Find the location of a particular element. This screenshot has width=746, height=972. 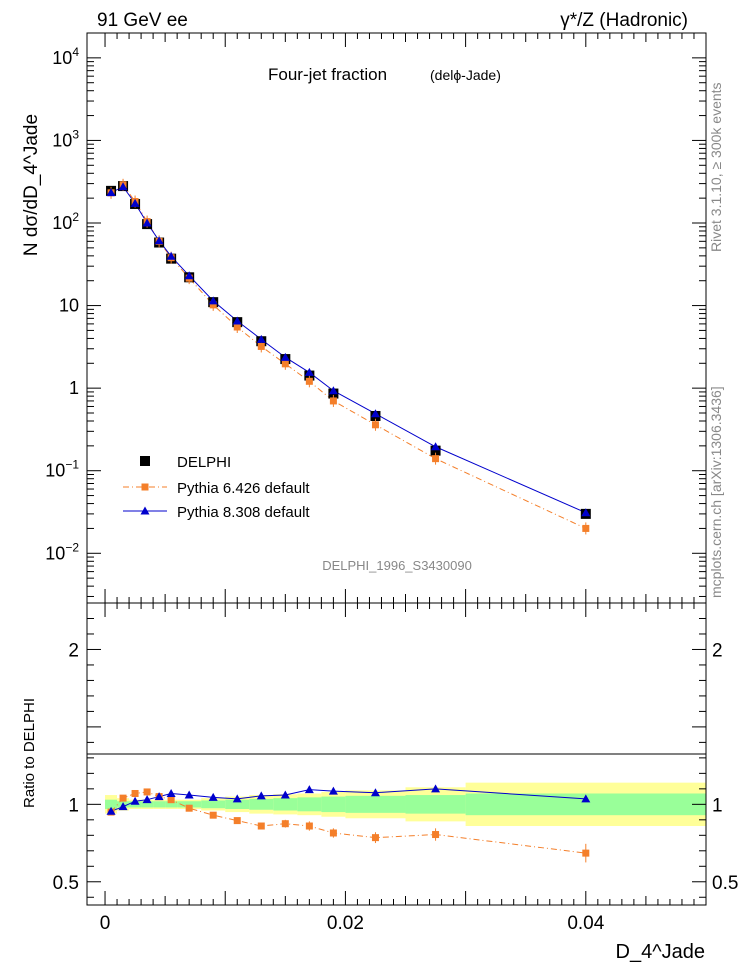

main-y-axis-label: N dσ/dD_4^Jade is located at coordinates (31, 185).